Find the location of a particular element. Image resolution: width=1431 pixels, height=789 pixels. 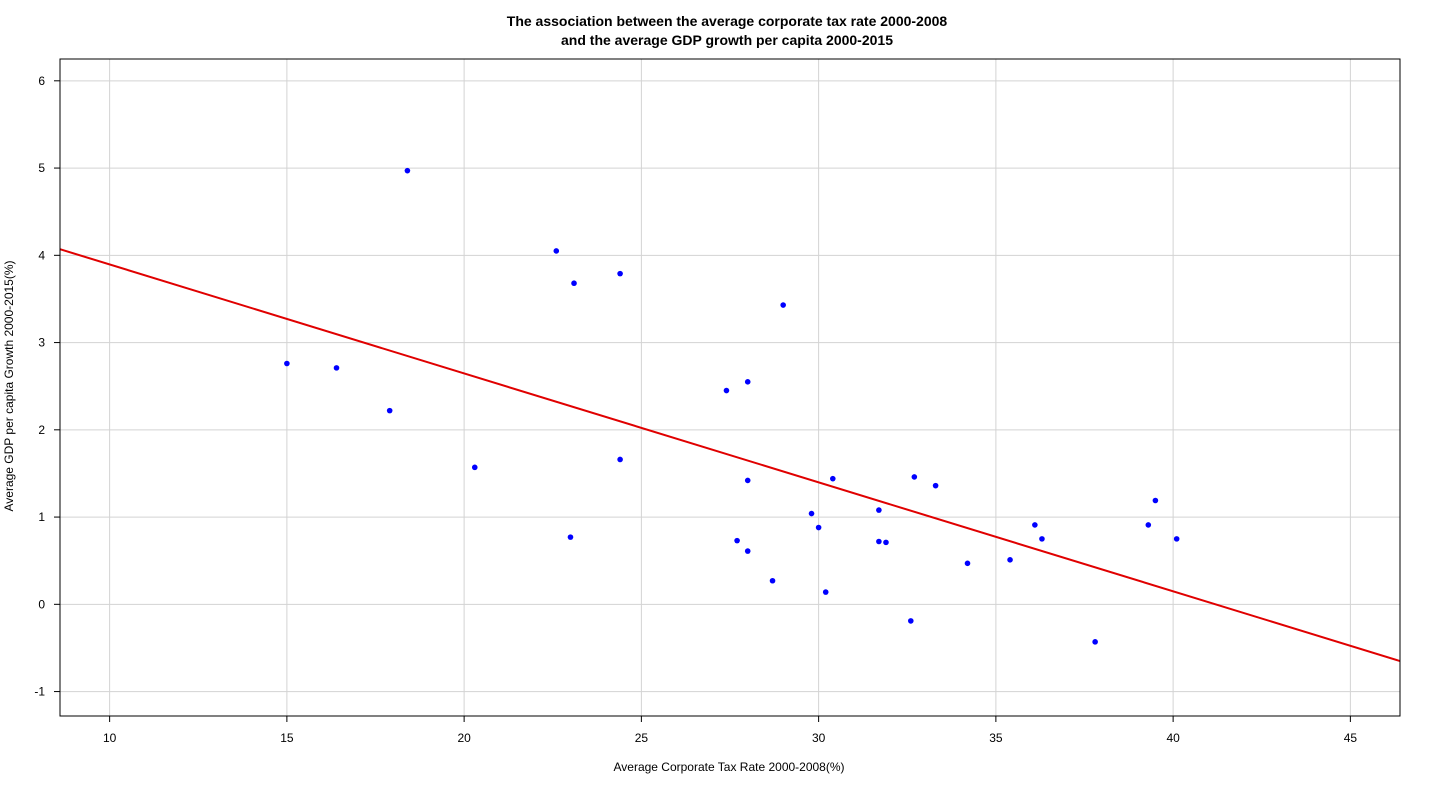

x-tick-label: 25 is located at coordinates (642, 738).